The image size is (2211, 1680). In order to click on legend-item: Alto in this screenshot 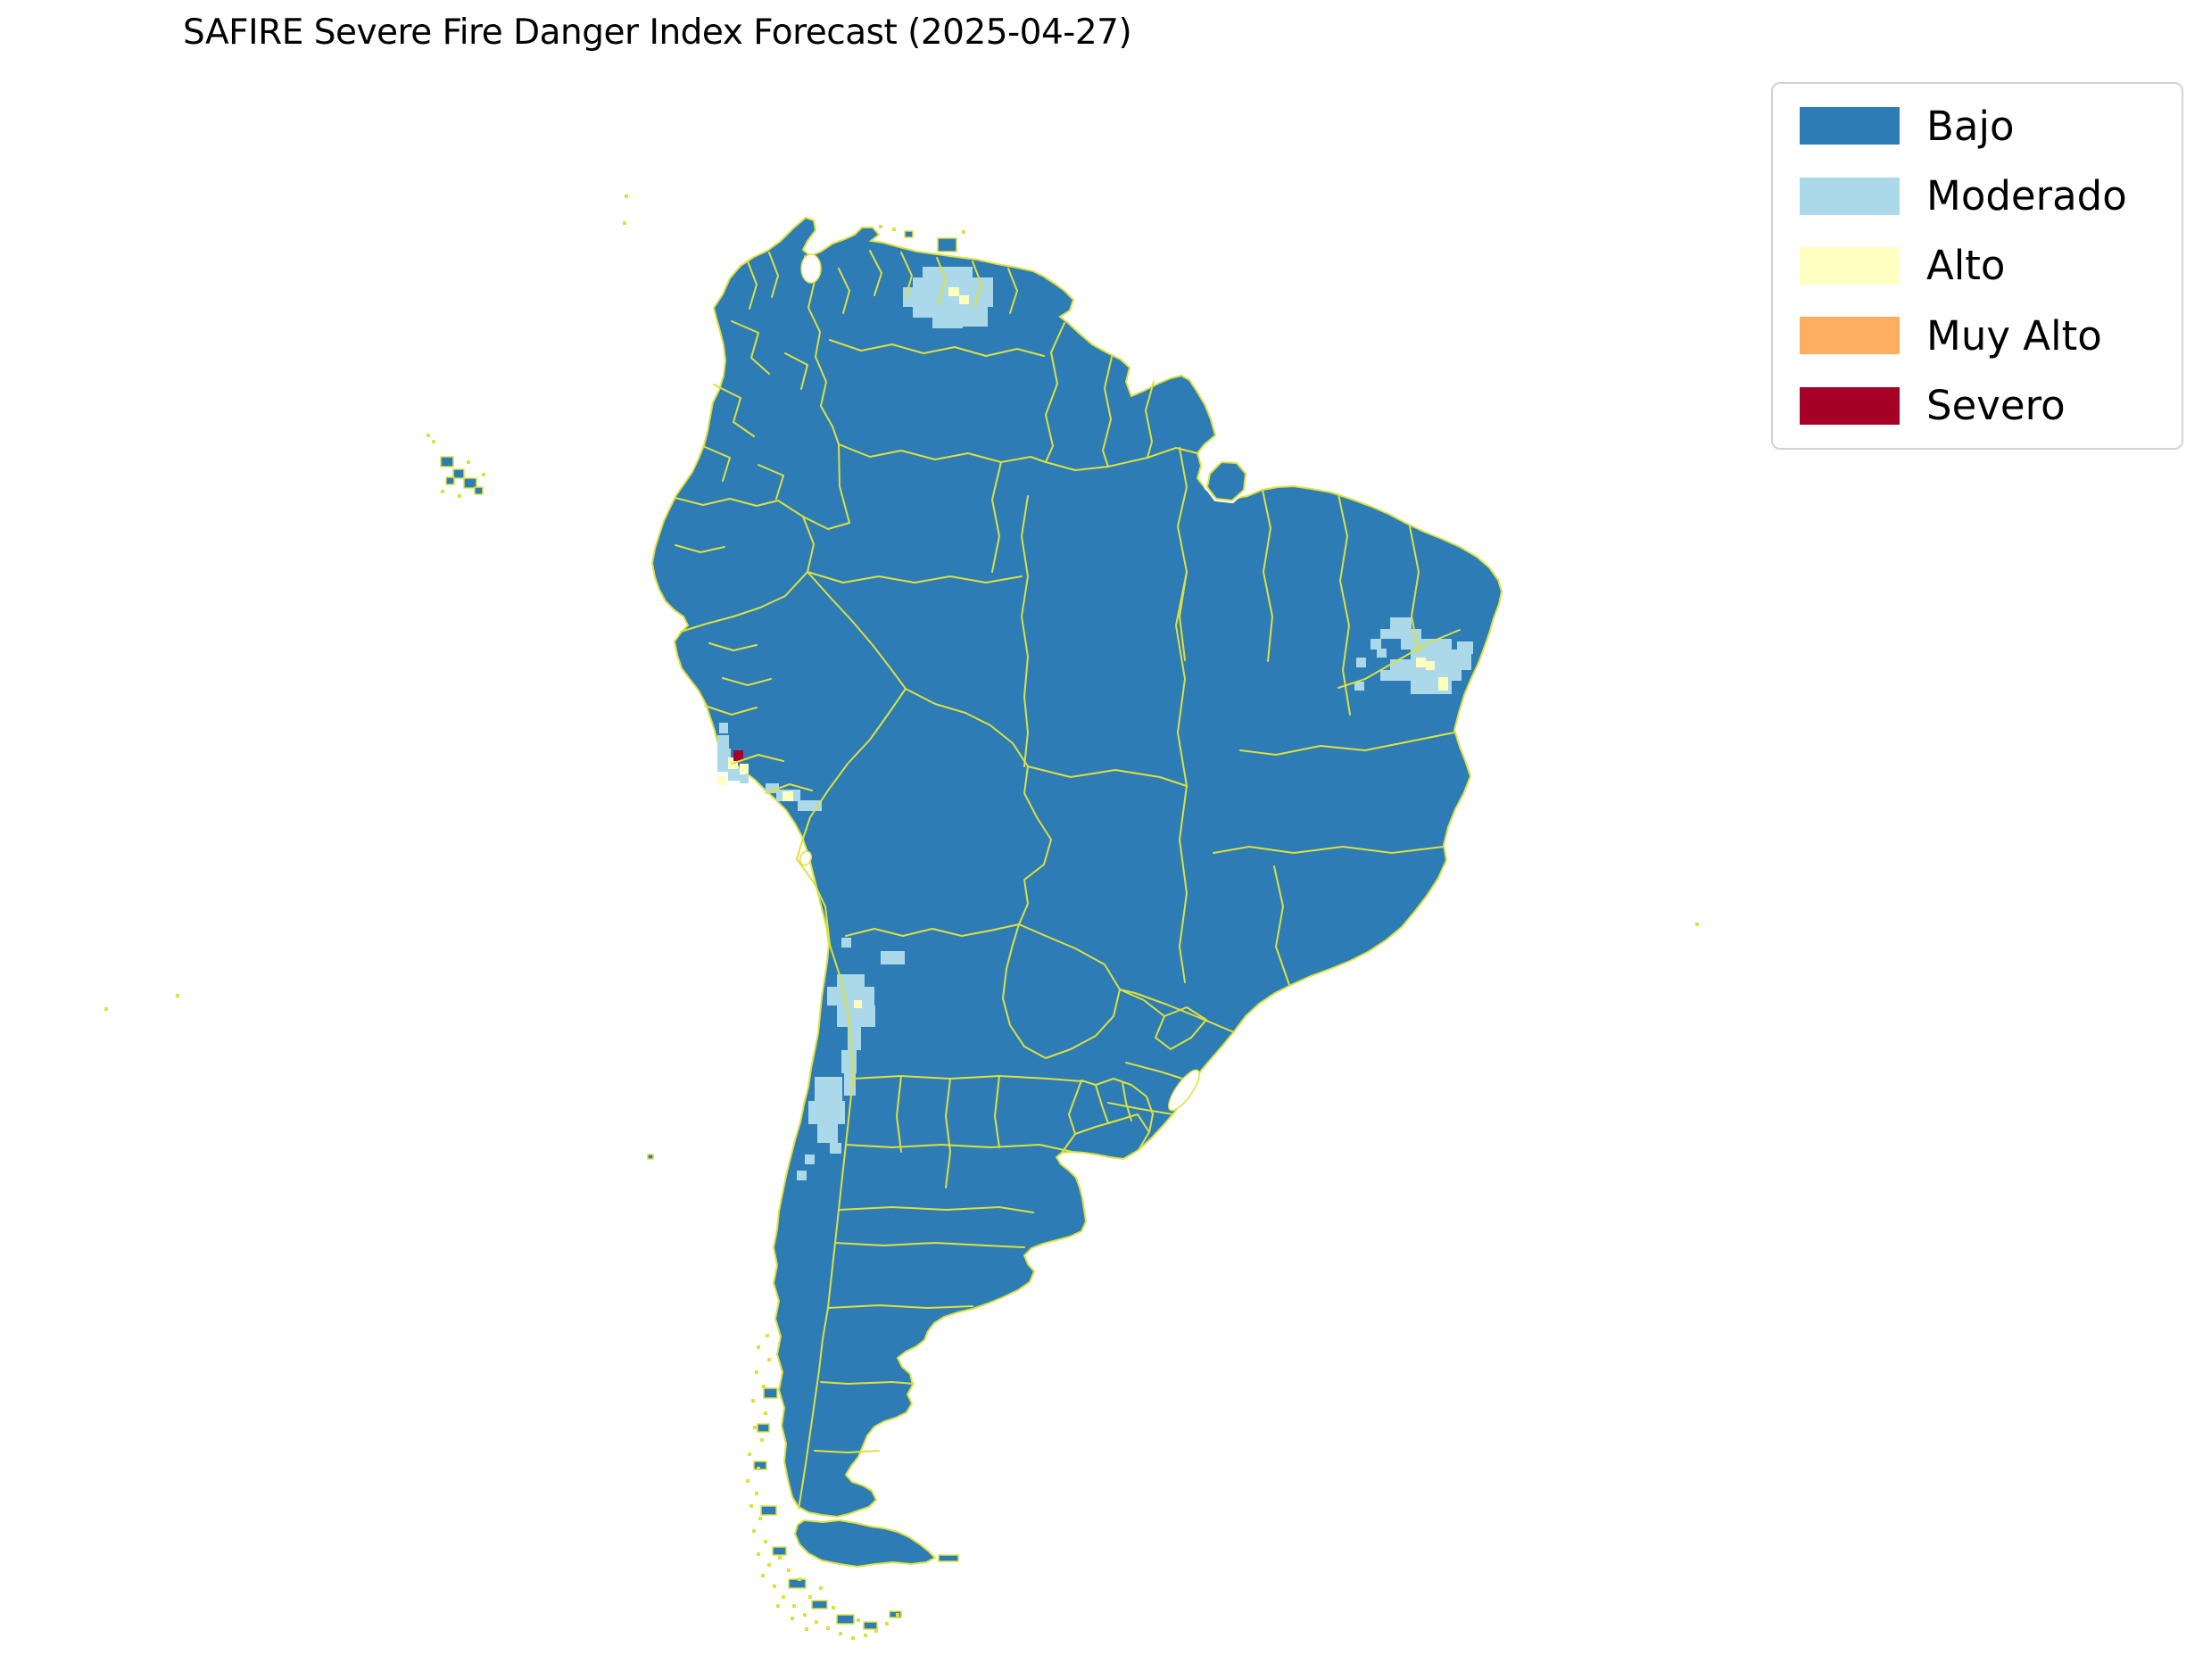, I will do `click(1977, 266)`.